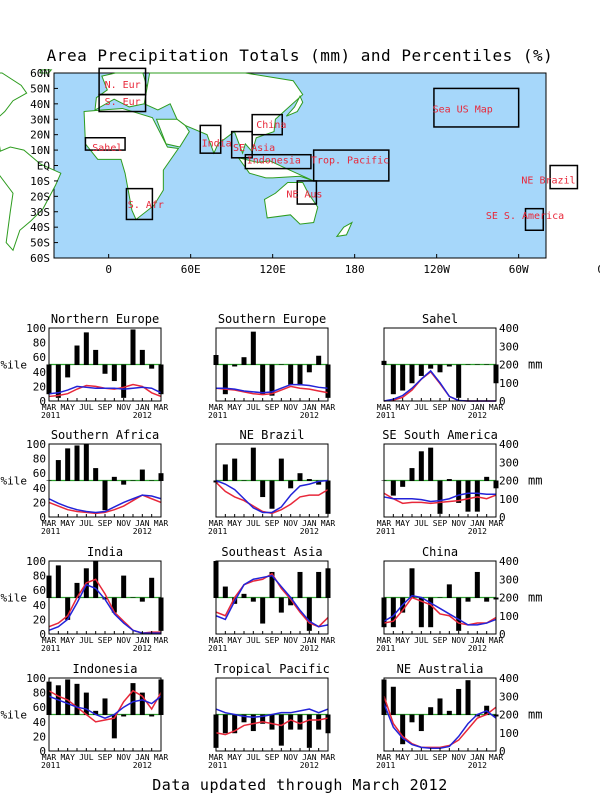 The height and width of the screenshot is (800, 600). Describe the element at coordinates (40, 258) in the screenshot. I see `map-lat-label: 60S` at that location.